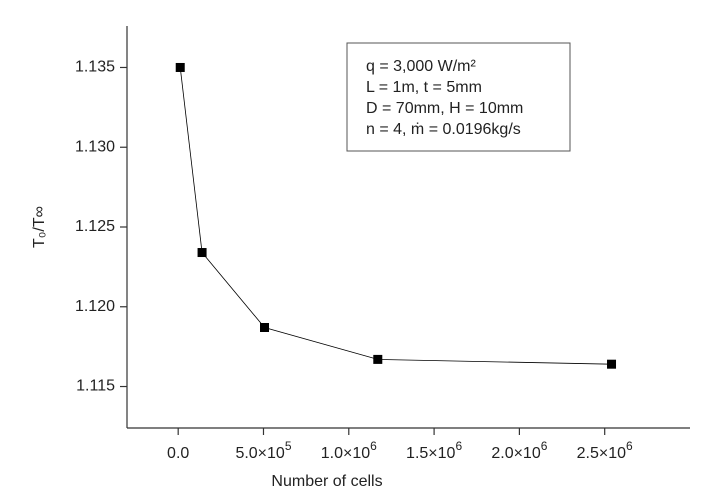  I want to click on x-tick-label-base: 0.0, so click(178, 453).